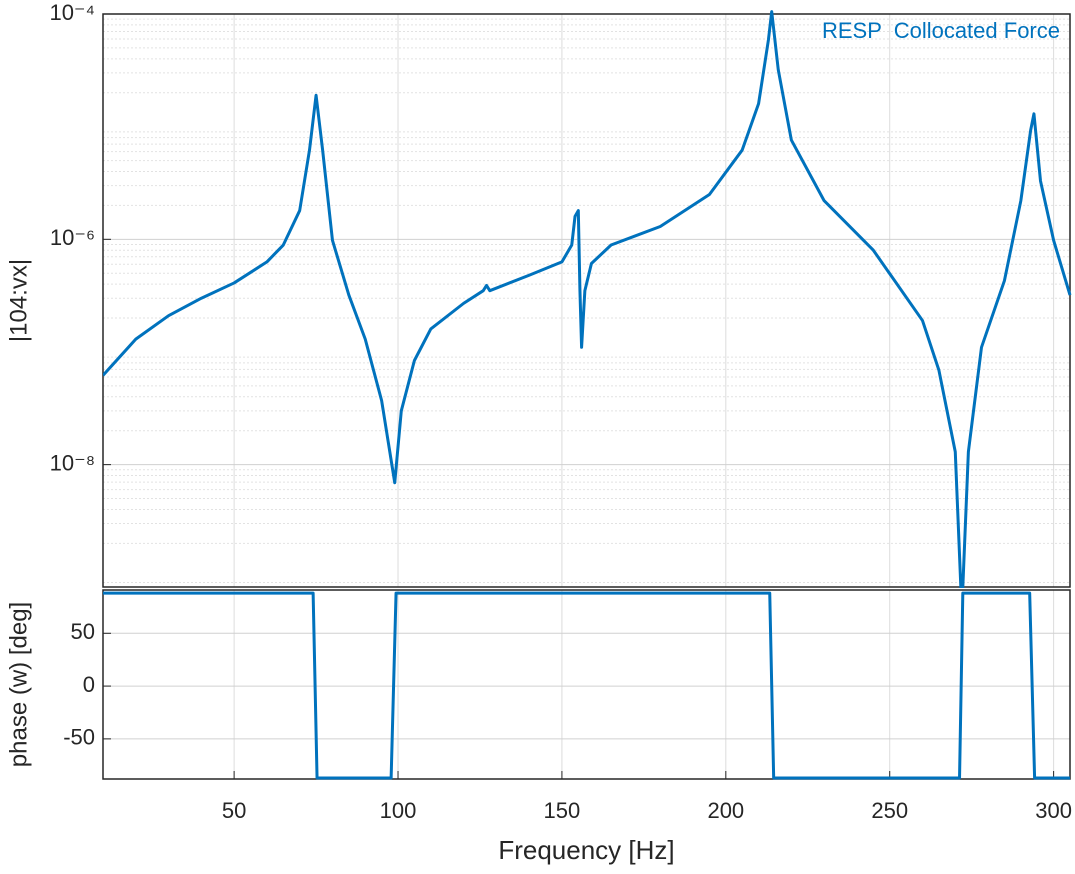 The width and height of the screenshot is (1075, 874). I want to click on y-axis-label: |104:vx|, so click(18, 300).